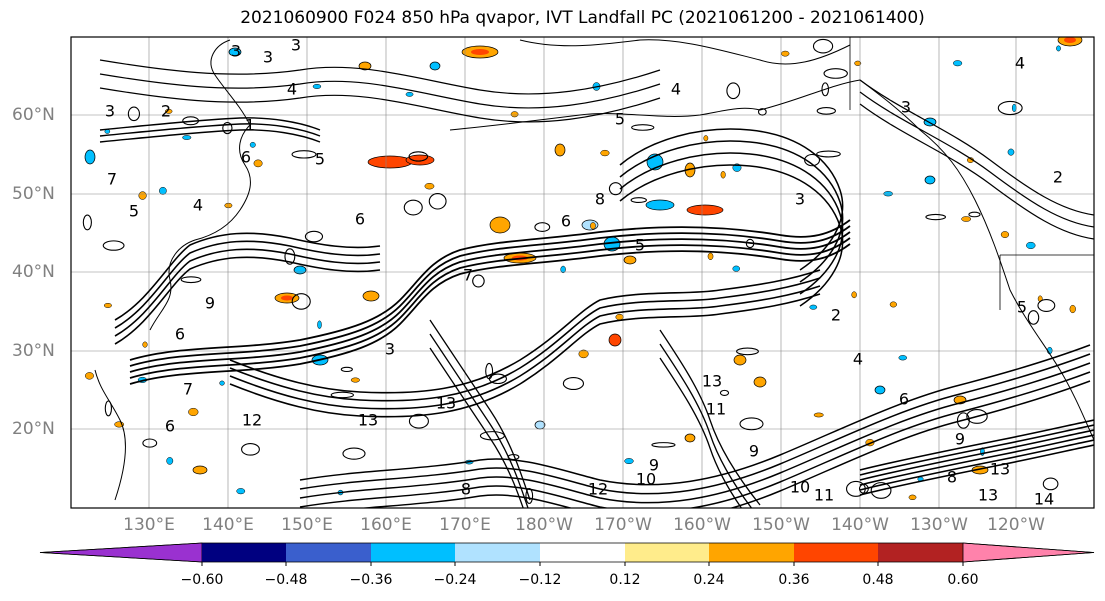 The image size is (1105, 601). I want to click on contour-label: 1, so click(250, 125).